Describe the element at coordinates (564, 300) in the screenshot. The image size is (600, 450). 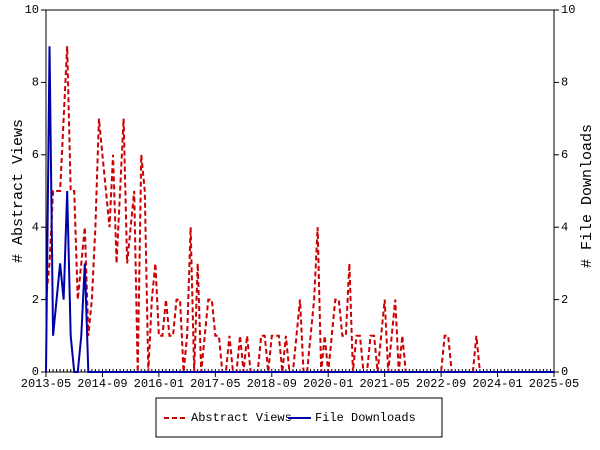
I see `y2-tick-label: 2` at that location.